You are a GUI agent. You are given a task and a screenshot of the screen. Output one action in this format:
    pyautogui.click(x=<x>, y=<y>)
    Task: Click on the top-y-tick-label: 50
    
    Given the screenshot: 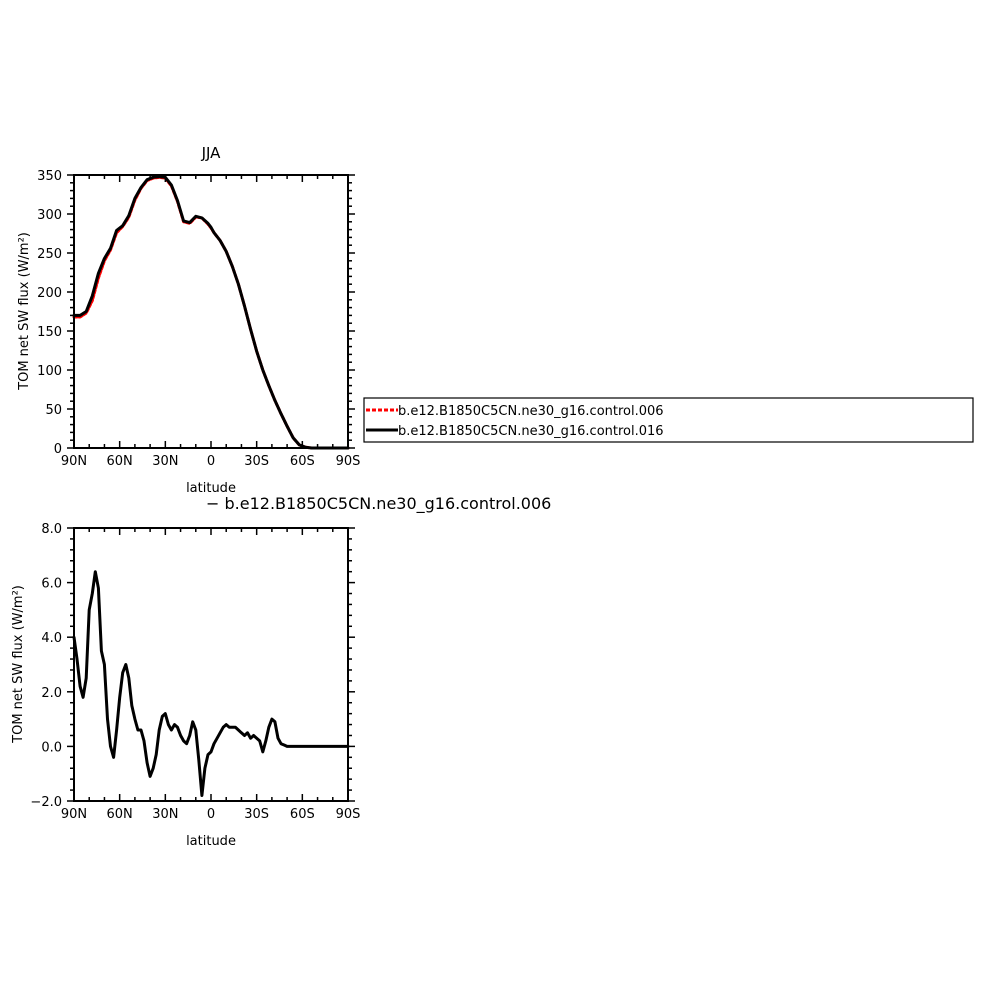 What is the action you would take?
    pyautogui.click(x=53, y=410)
    